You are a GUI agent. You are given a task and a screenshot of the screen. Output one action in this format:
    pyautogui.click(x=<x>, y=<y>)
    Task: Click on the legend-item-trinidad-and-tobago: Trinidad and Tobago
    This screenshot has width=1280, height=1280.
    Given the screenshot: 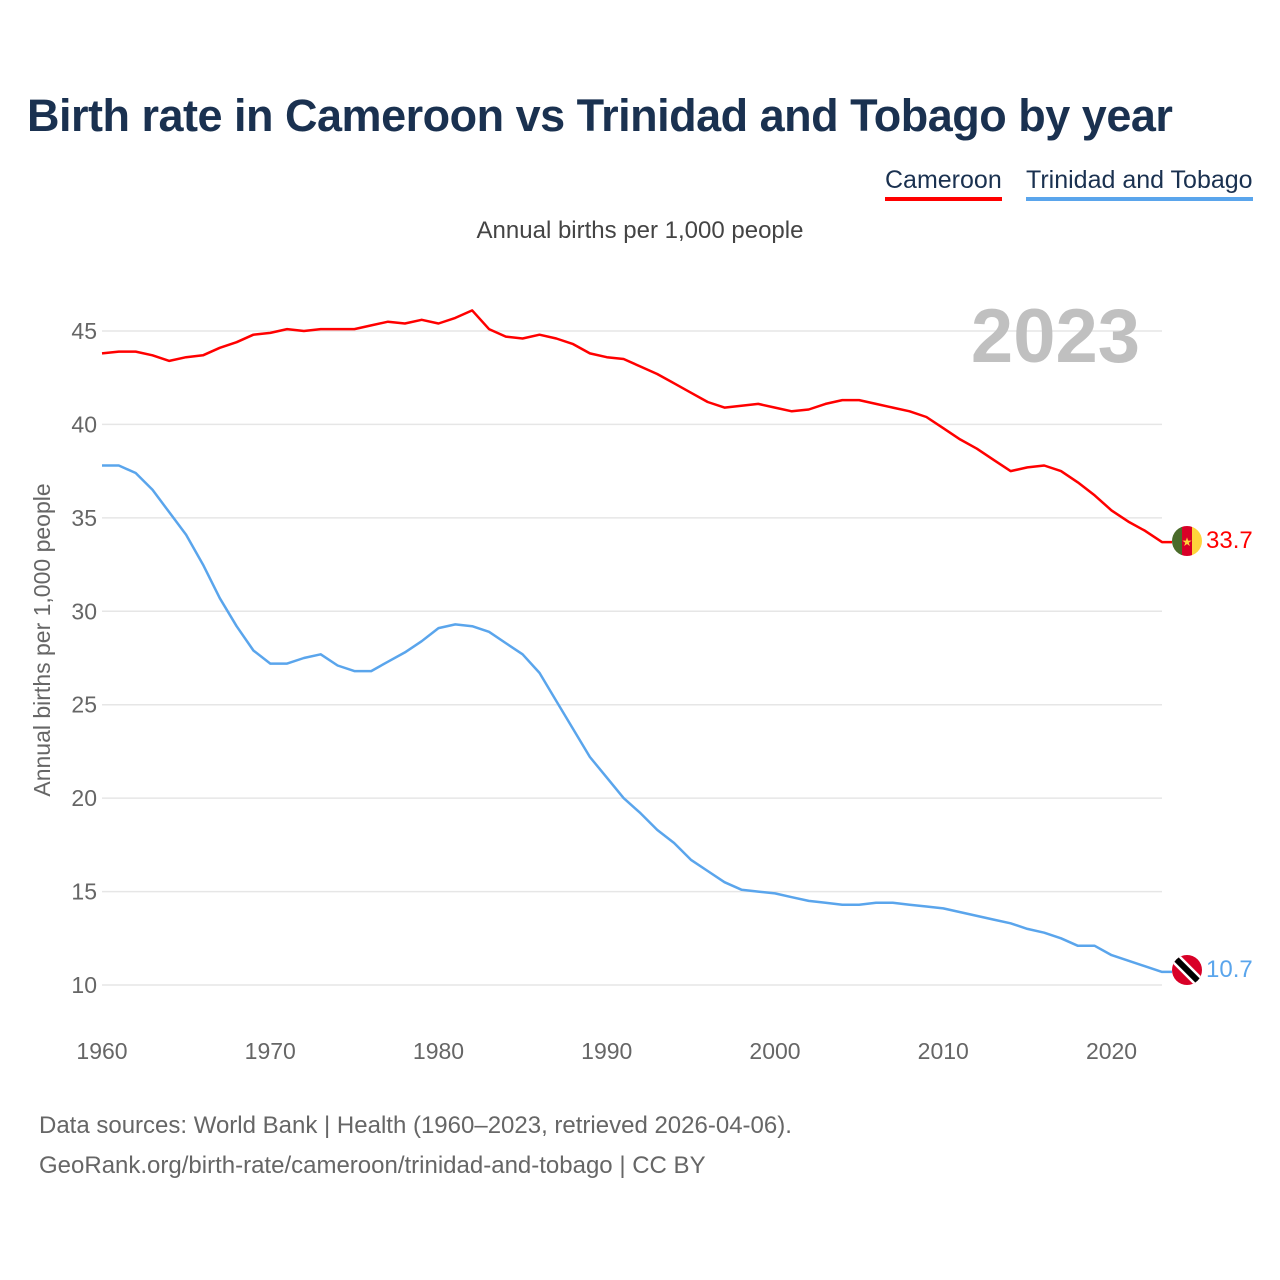 What is the action you would take?
    pyautogui.click(x=1139, y=183)
    